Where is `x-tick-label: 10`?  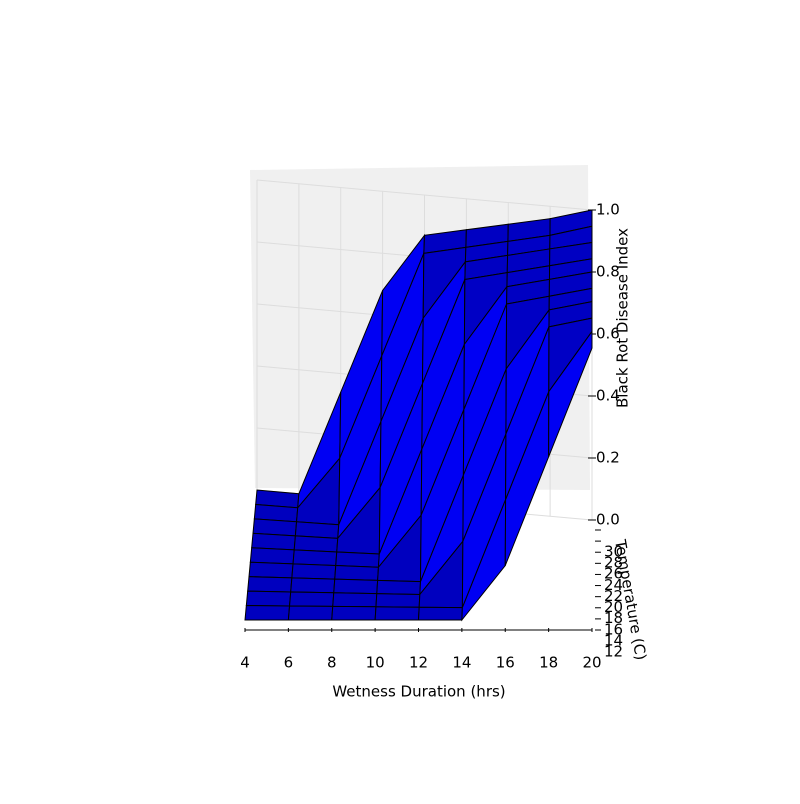 x-tick-label: 10 is located at coordinates (375, 663).